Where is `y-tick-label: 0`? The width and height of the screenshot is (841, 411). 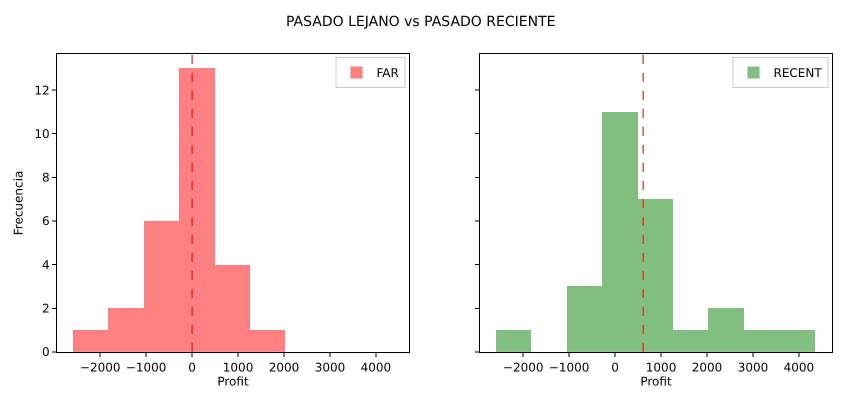 y-tick-label: 0 is located at coordinates (46, 352).